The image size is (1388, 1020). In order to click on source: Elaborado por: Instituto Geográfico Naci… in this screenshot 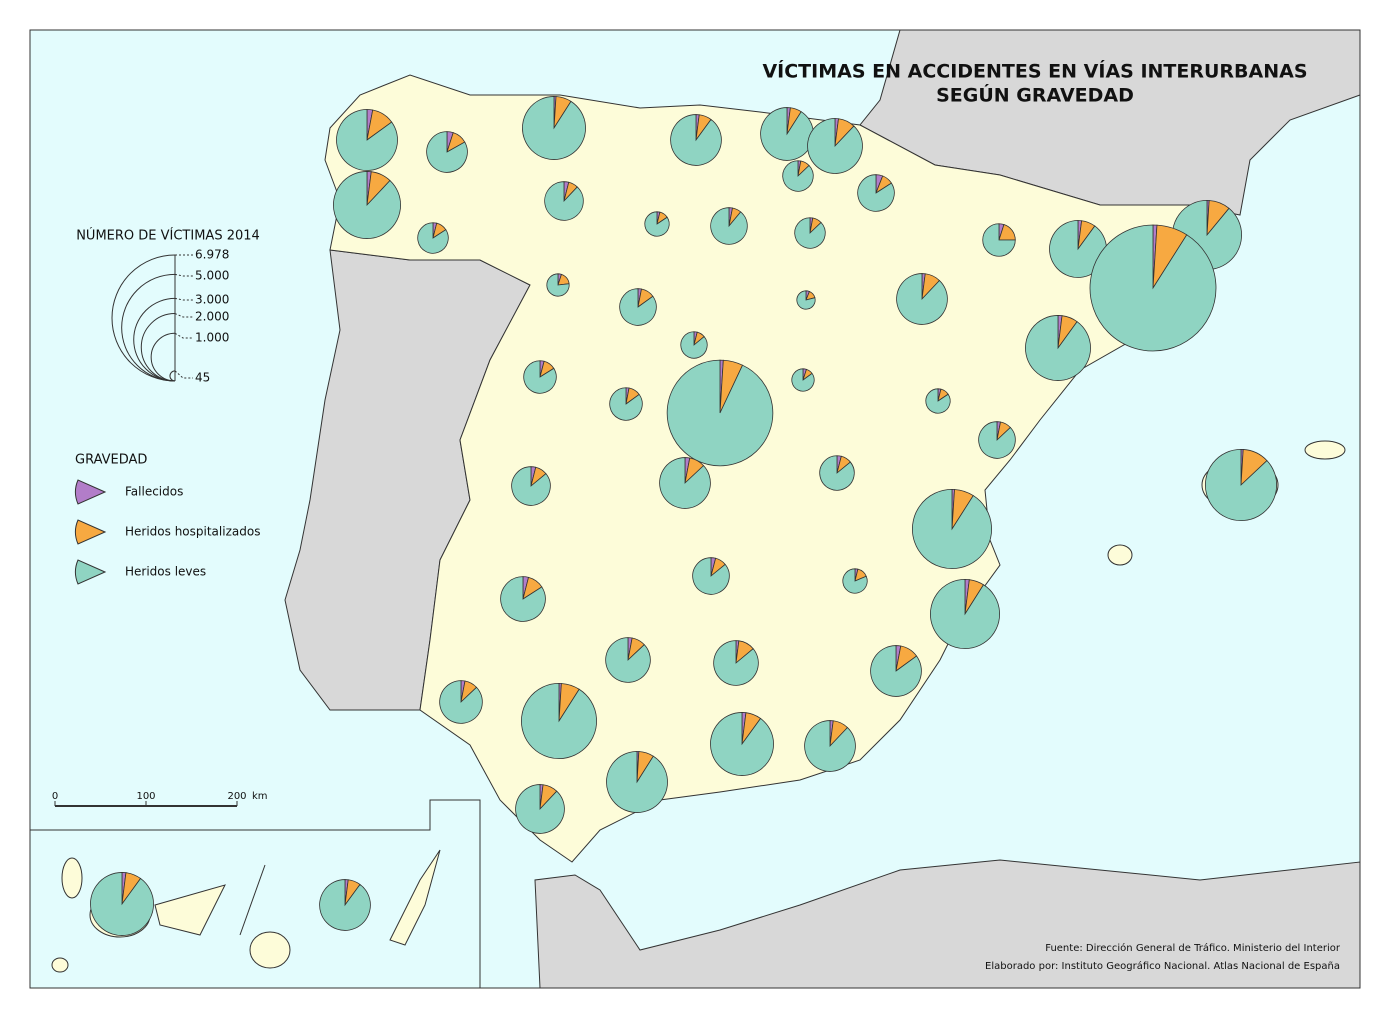, I will do `click(1162, 966)`.